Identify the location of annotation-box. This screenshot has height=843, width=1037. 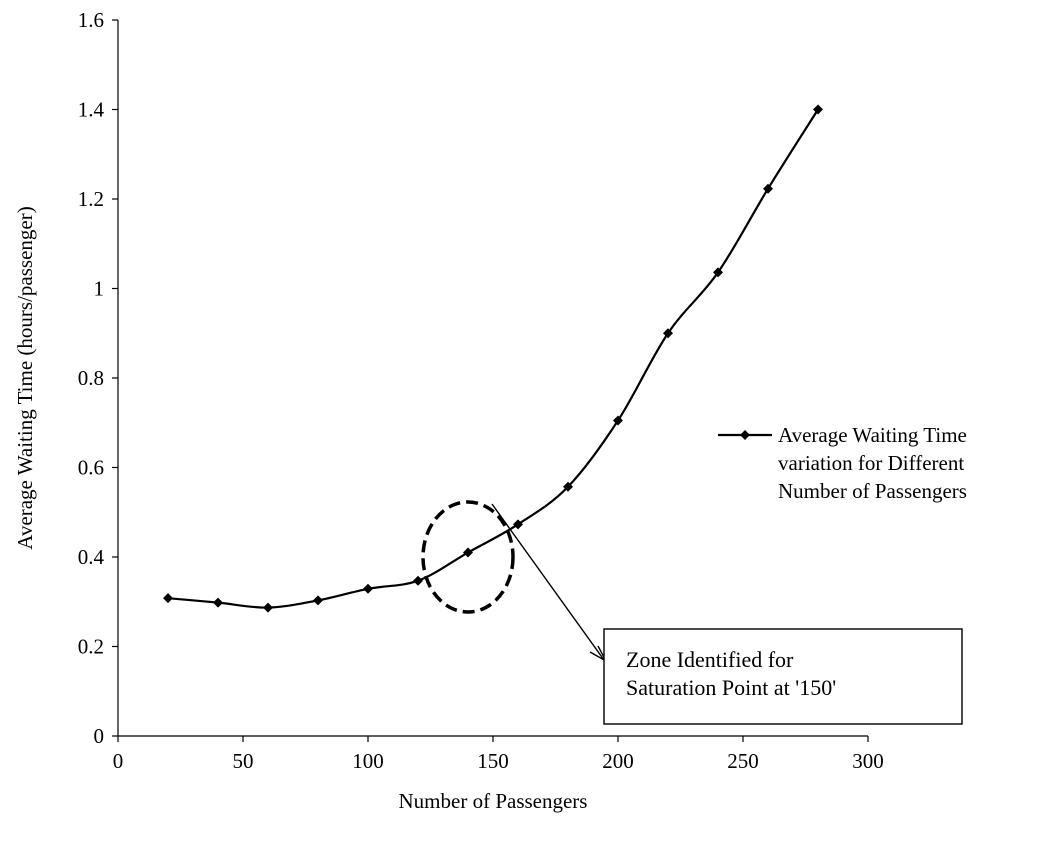
(783, 676).